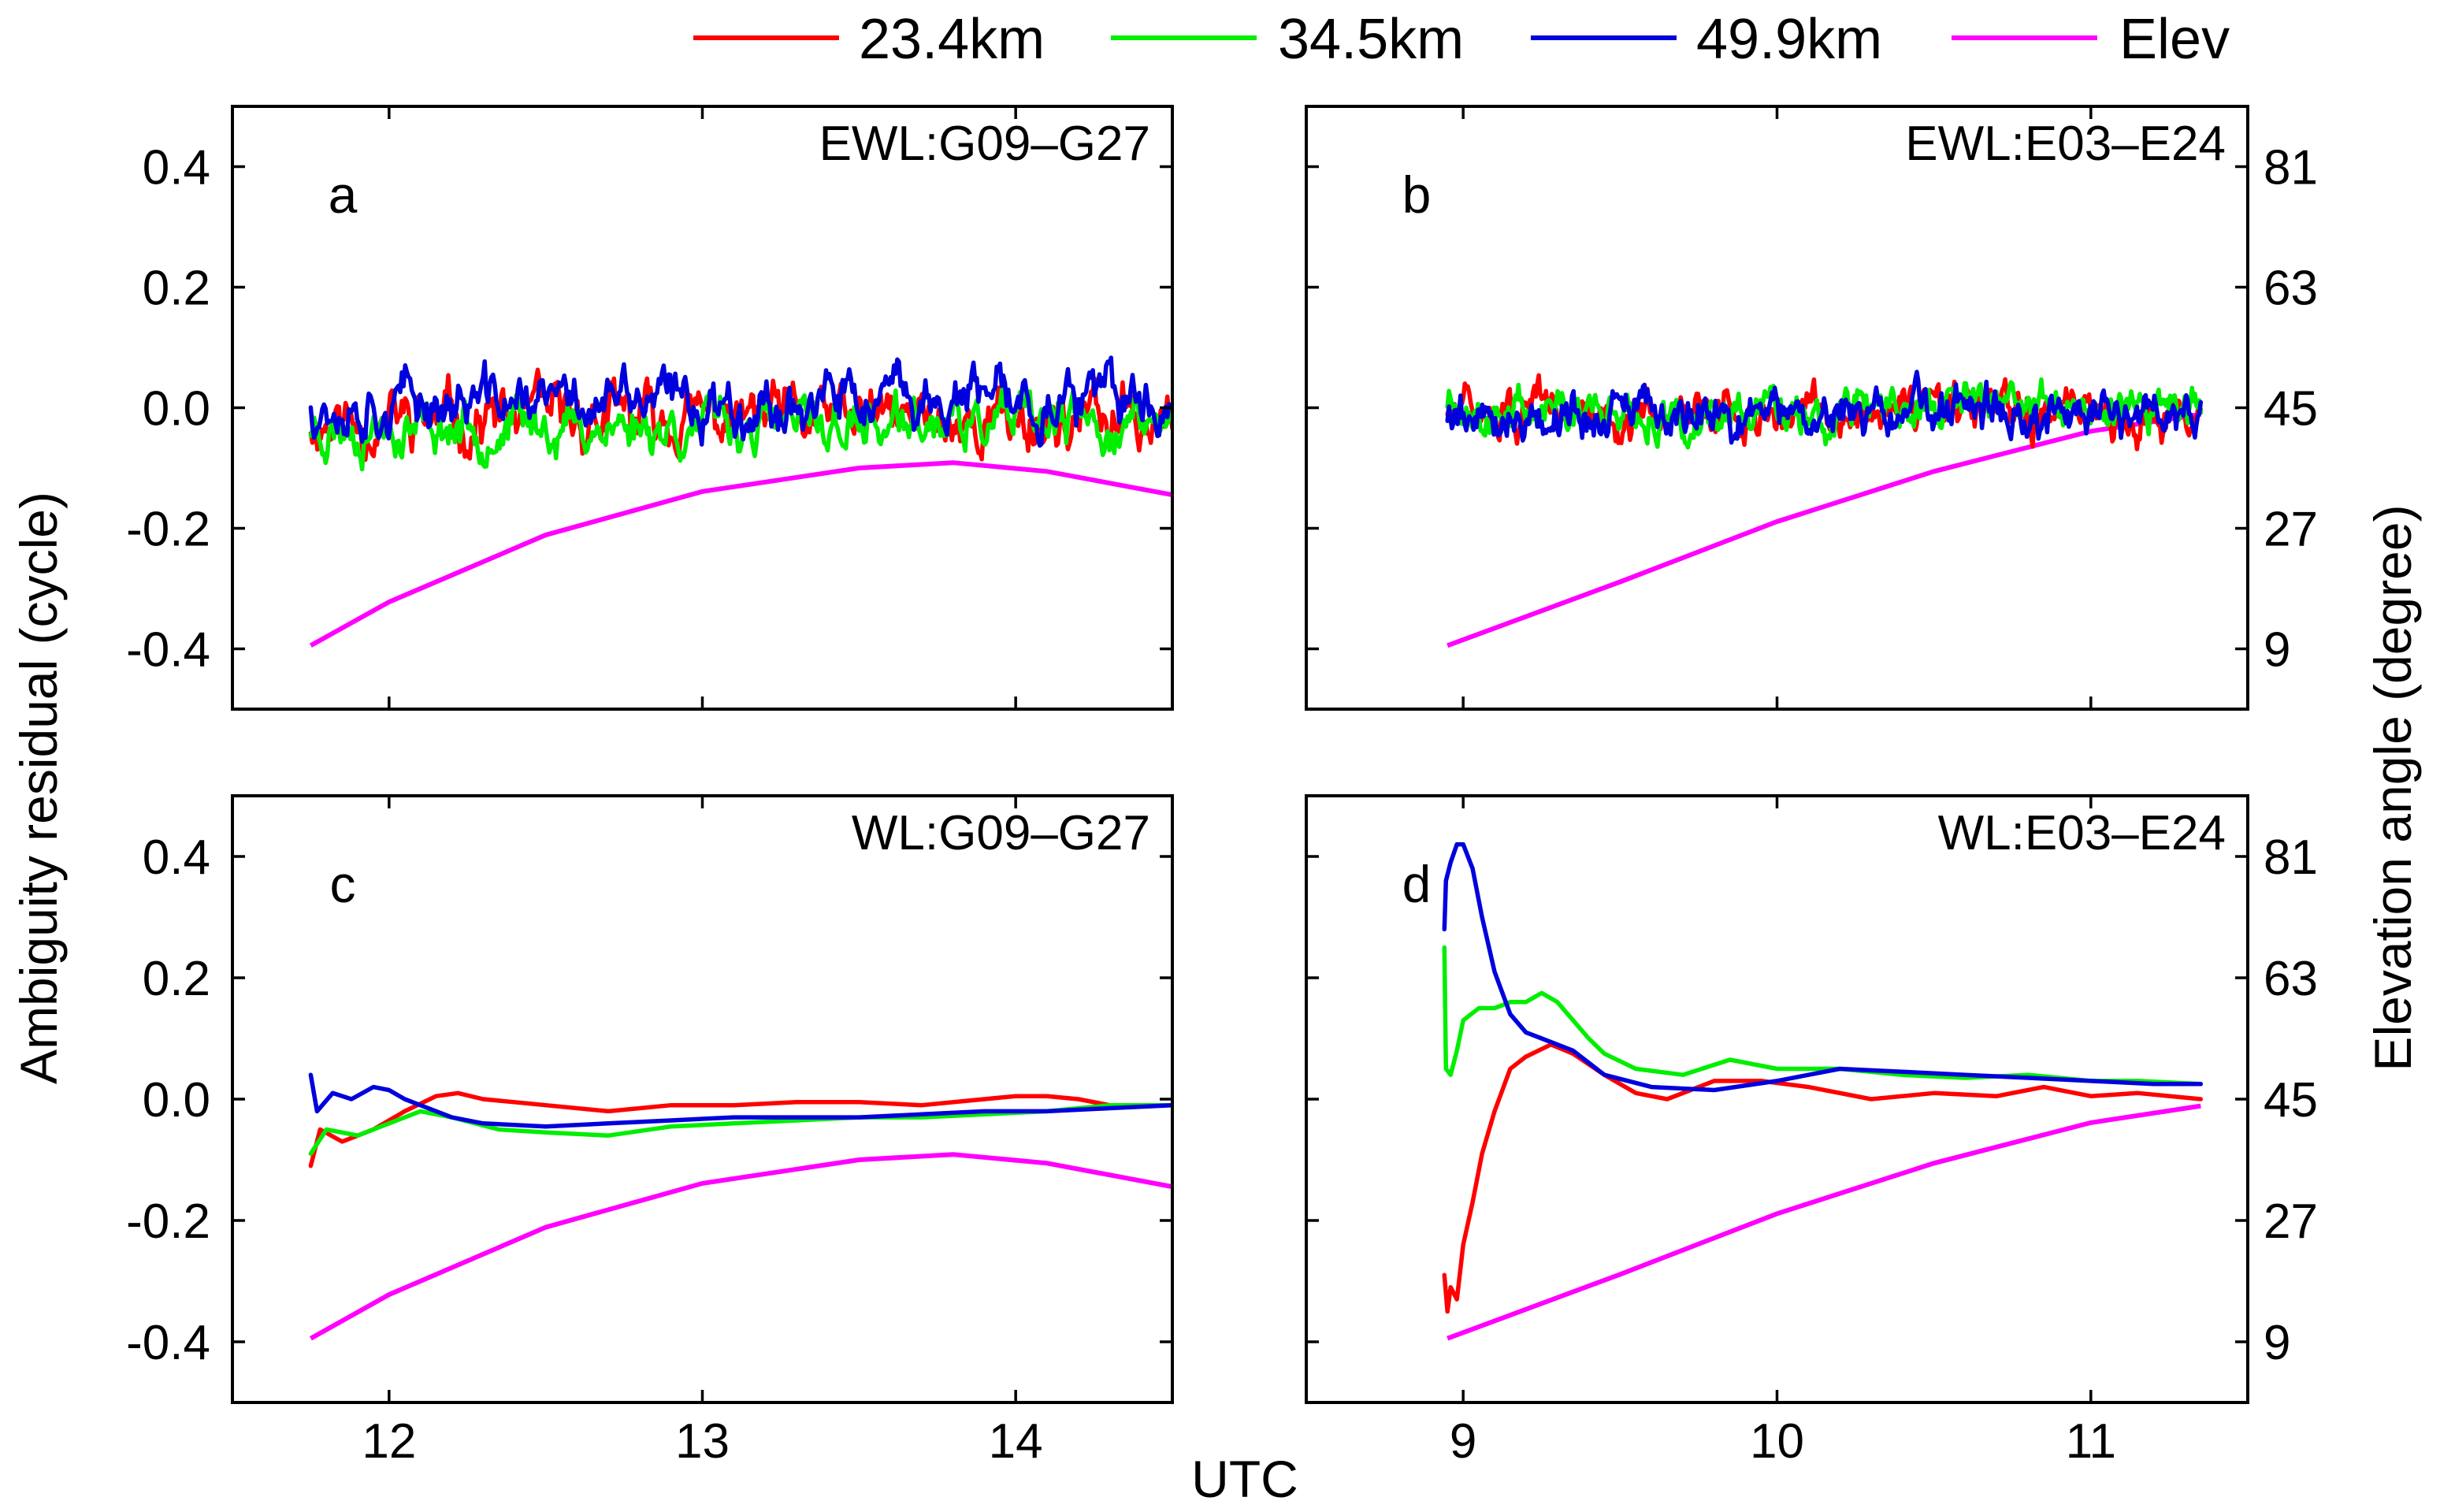 Image resolution: width=2440 pixels, height=1512 pixels. What do you see at coordinates (702, 1441) in the screenshot?
I see `x-tick-label-c-1: 13` at bounding box center [702, 1441].